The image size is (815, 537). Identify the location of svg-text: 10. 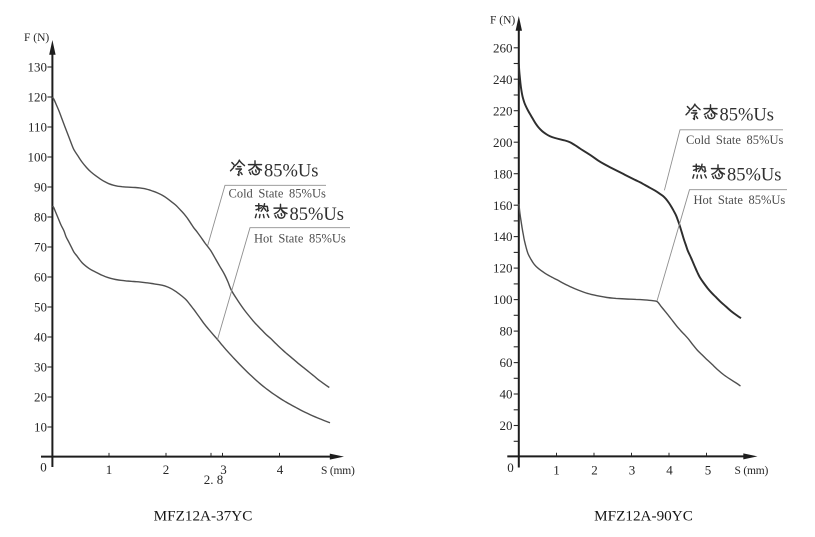
(40, 427).